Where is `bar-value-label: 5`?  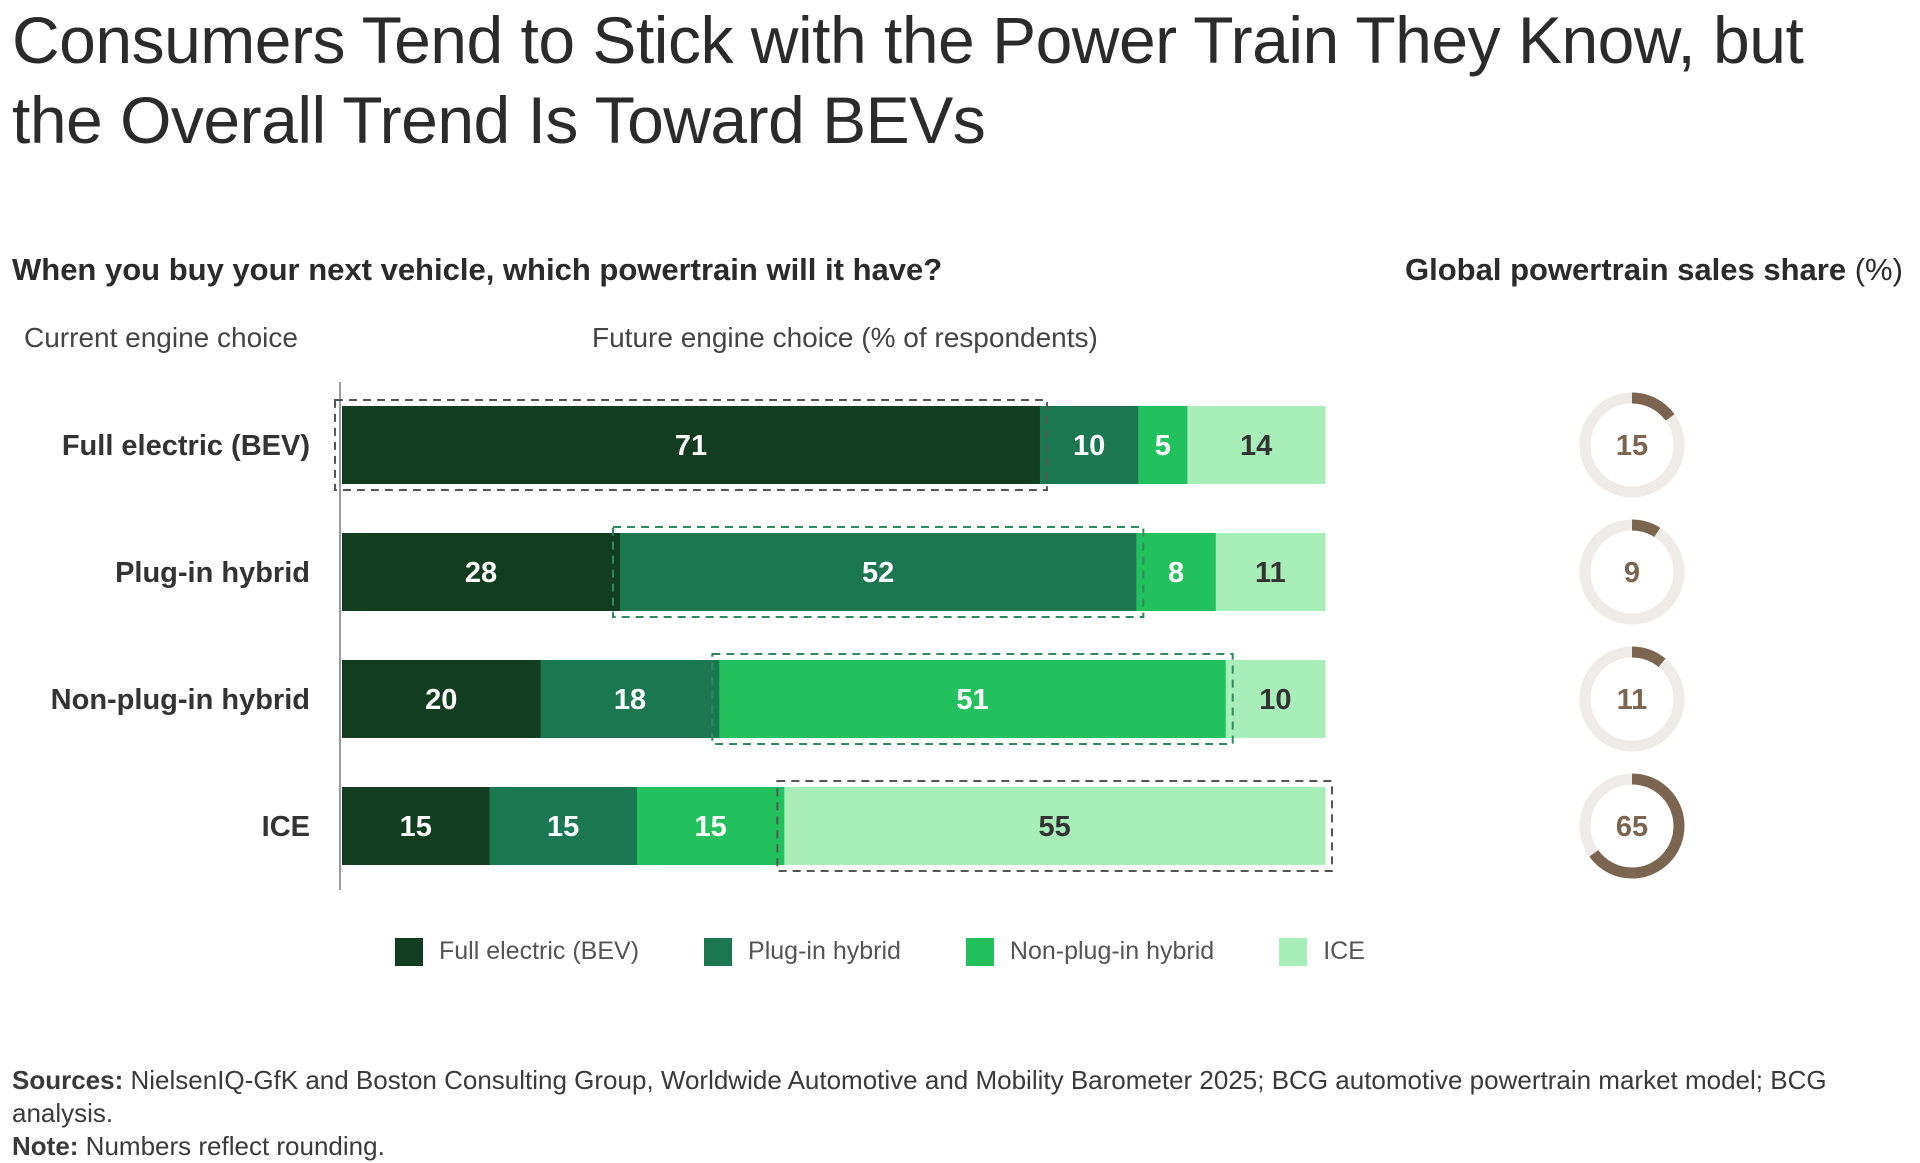
bar-value-label: 5 is located at coordinates (1163, 446).